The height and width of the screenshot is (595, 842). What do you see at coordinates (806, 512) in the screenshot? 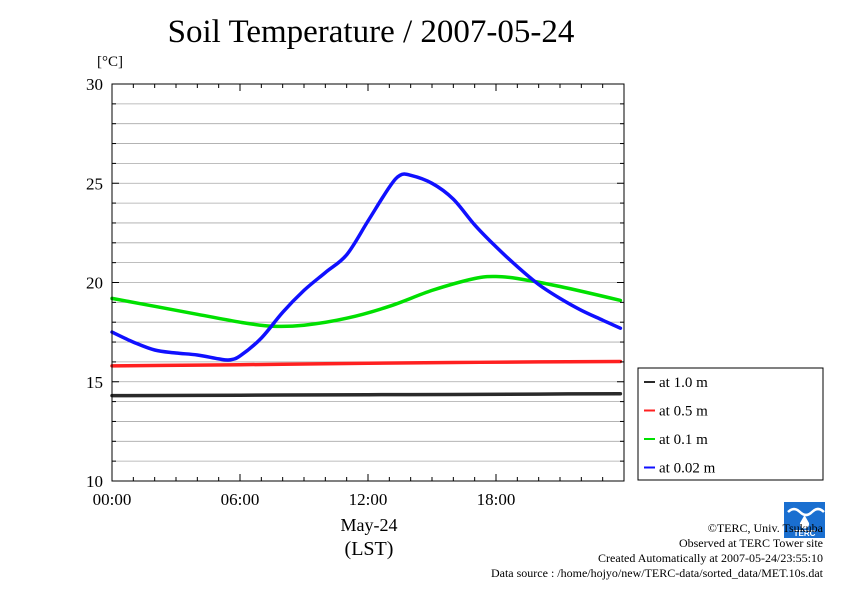
I see `logo-wave` at bounding box center [806, 512].